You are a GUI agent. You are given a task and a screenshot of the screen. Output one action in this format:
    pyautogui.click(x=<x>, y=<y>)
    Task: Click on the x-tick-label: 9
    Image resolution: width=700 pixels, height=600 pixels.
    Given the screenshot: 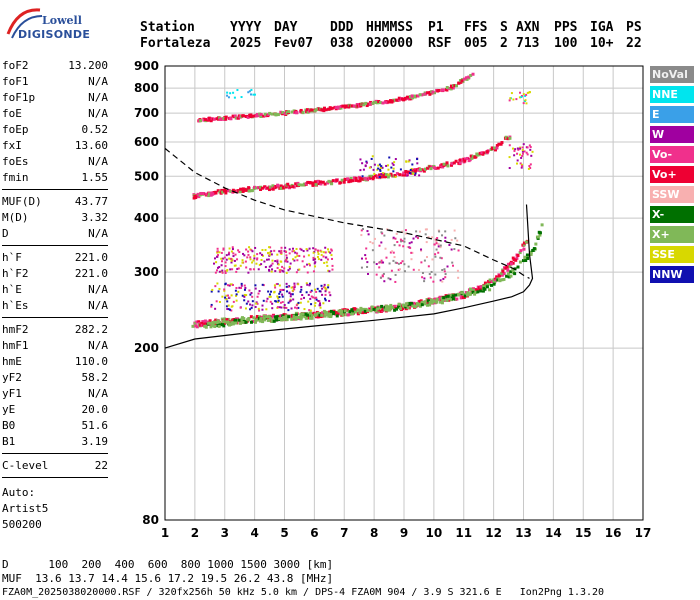 What is the action you would take?
    pyautogui.click(x=404, y=533)
    